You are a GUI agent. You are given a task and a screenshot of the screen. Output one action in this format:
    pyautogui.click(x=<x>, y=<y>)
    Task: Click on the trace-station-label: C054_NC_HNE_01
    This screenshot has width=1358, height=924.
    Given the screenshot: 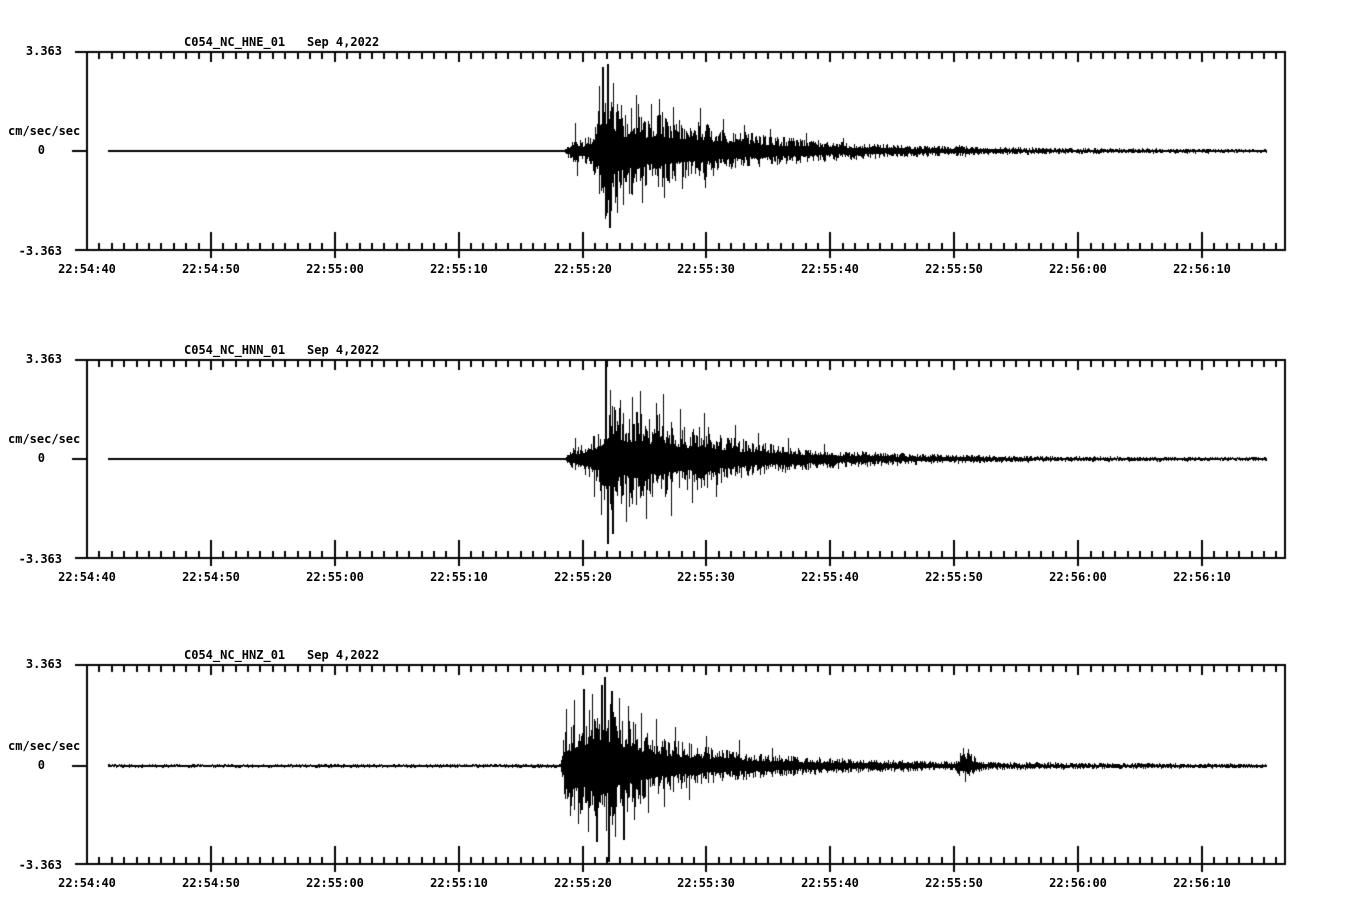 What is the action you would take?
    pyautogui.click(x=235, y=42)
    